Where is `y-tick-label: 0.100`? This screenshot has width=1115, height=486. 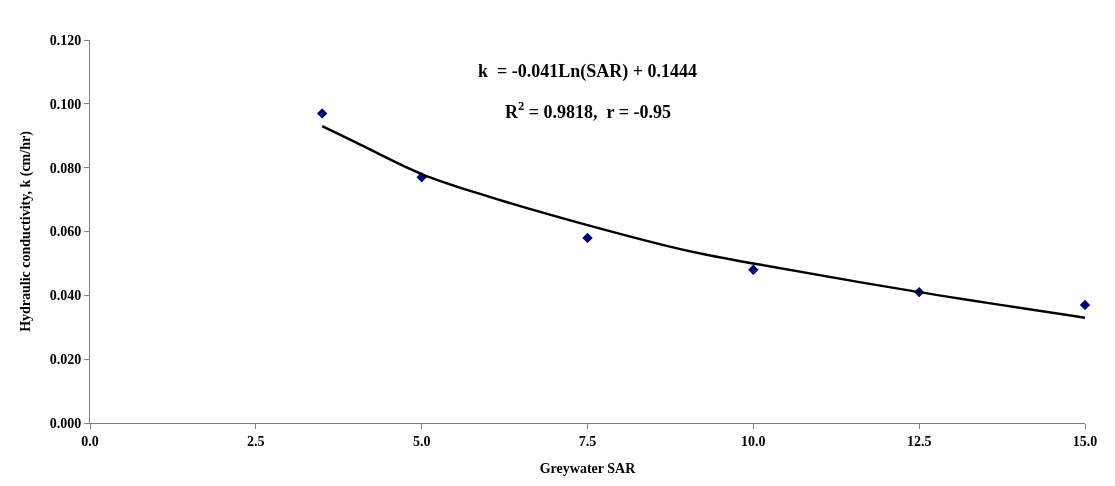
y-tick-label: 0.100 is located at coordinates (65, 104).